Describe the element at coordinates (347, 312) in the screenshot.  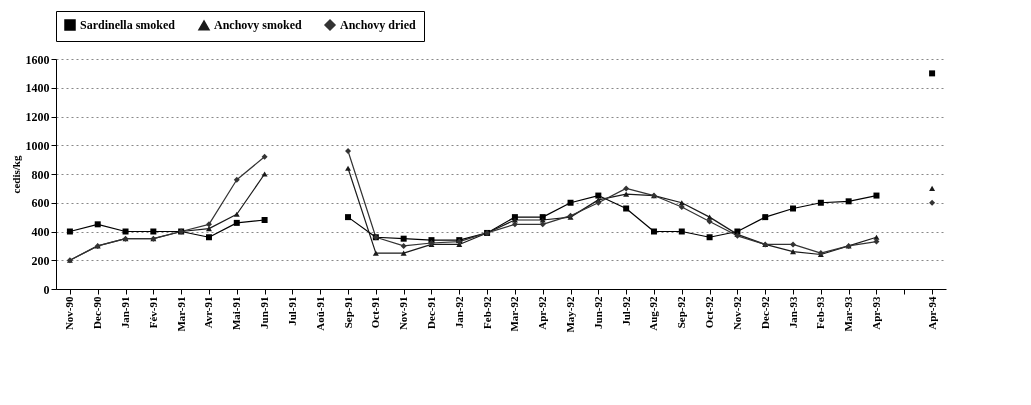
I see `x-tick-label: Sep-91` at that location.